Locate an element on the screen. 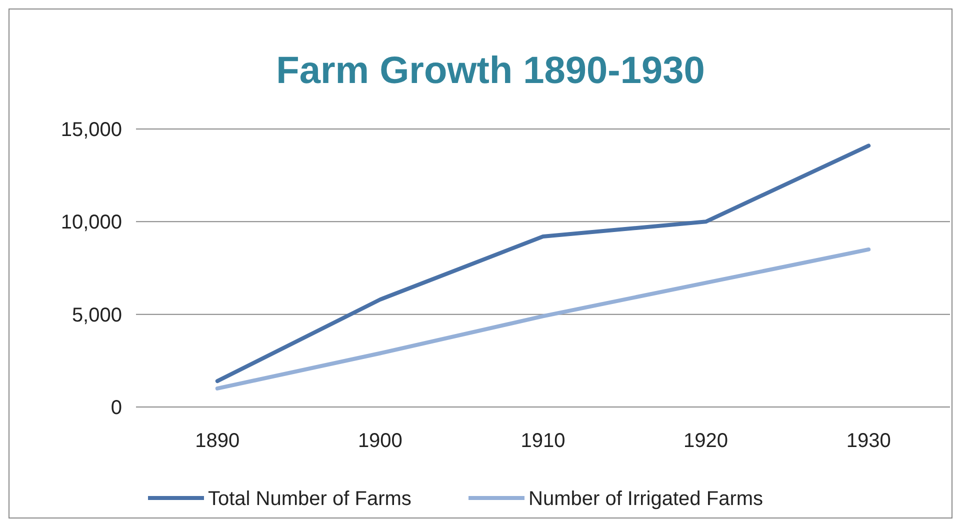 The height and width of the screenshot is (527, 961). y-tick-label: 0 is located at coordinates (116, 408).